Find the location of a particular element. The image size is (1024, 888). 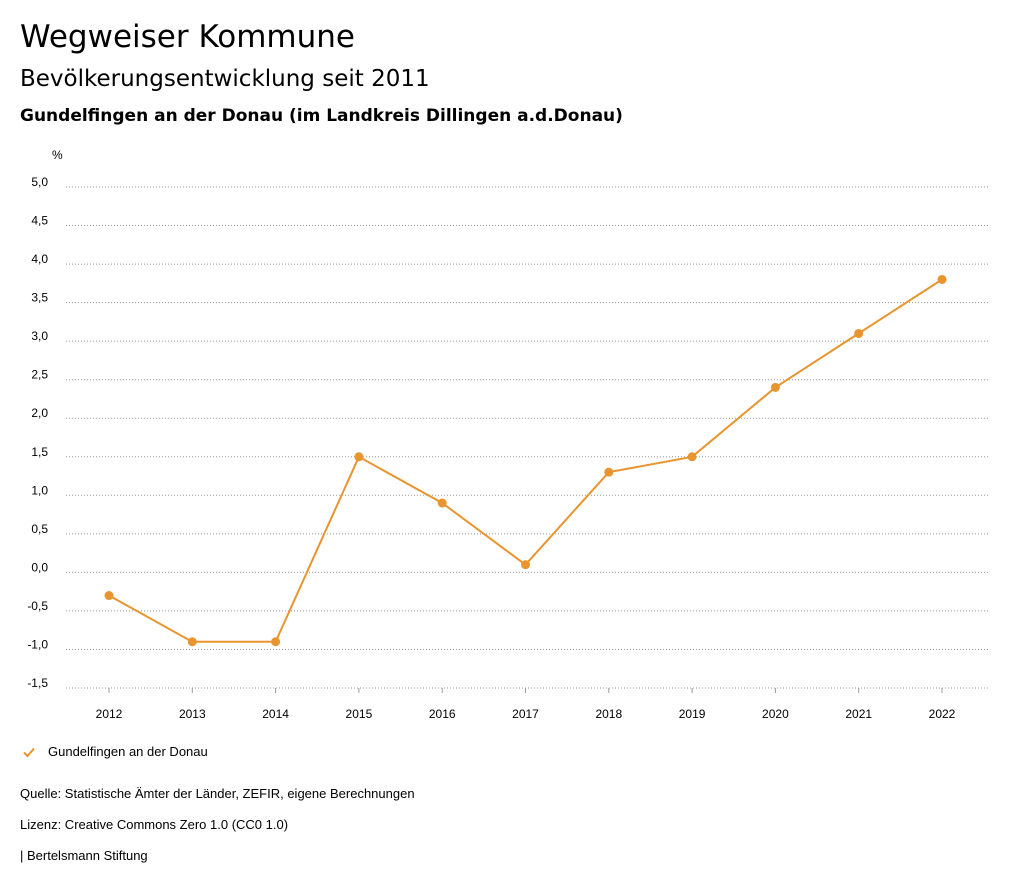

page-title: Wegweiser Kommune is located at coordinates (187, 37).